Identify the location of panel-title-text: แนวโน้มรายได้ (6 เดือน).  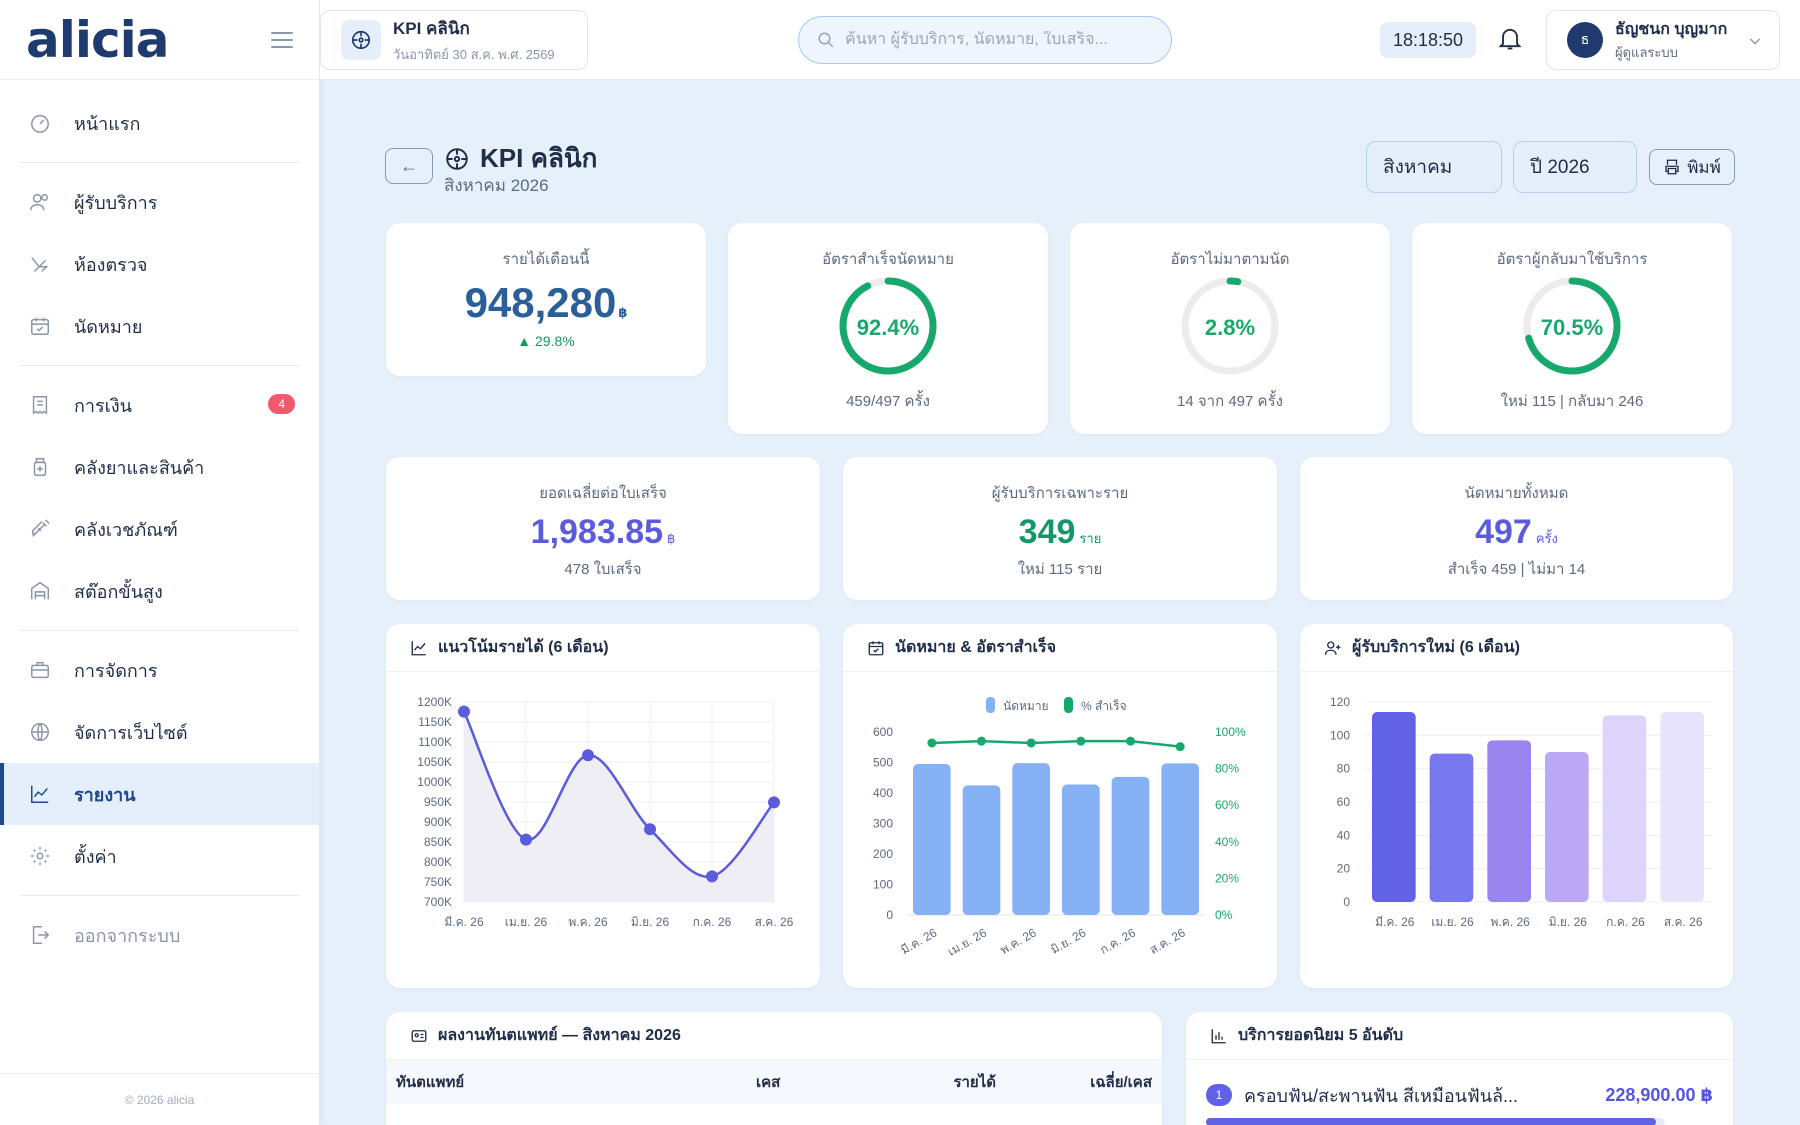
(523, 647).